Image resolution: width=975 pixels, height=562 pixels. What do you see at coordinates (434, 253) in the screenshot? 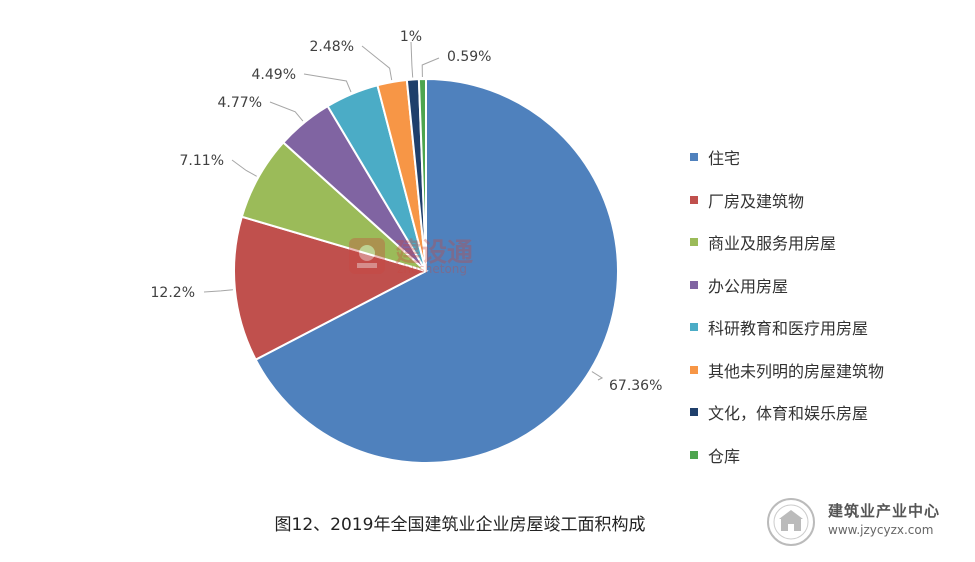
I see `watermark-text: 建设通` at bounding box center [434, 253].